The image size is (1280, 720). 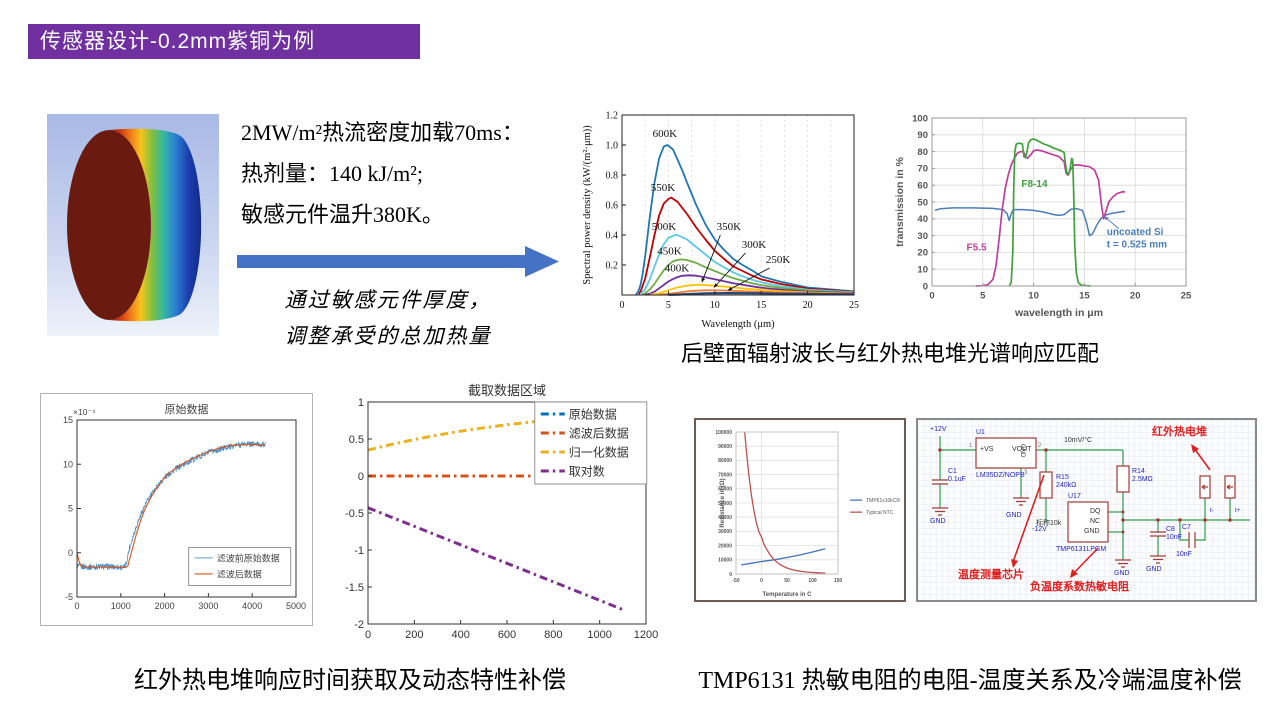 I want to click on svg-text: -1.5, so click(x=354, y=588).